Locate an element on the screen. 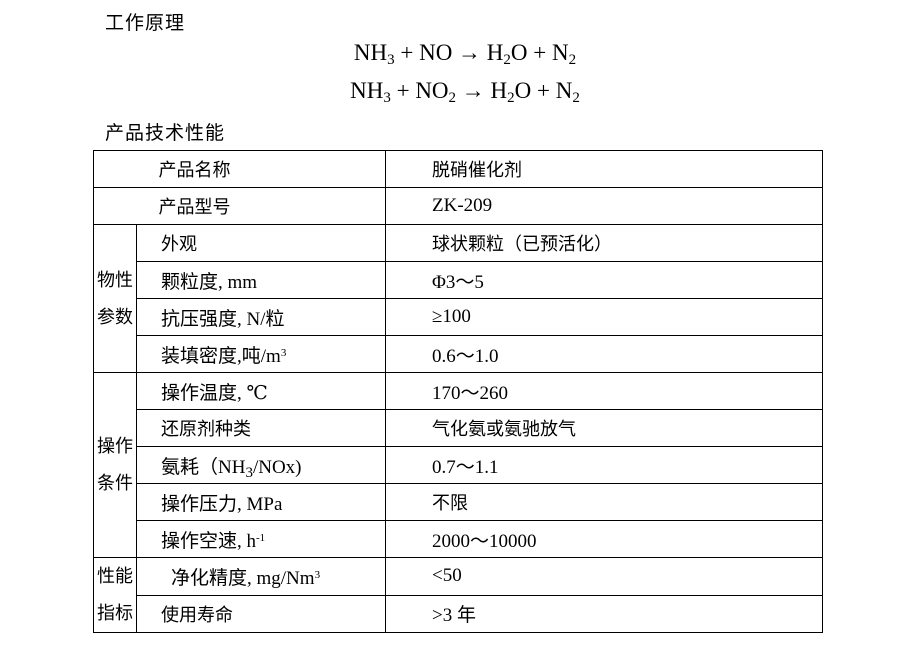 The height and width of the screenshot is (654, 918). name-value: 脱硝催化剂 is located at coordinates (604, 169).